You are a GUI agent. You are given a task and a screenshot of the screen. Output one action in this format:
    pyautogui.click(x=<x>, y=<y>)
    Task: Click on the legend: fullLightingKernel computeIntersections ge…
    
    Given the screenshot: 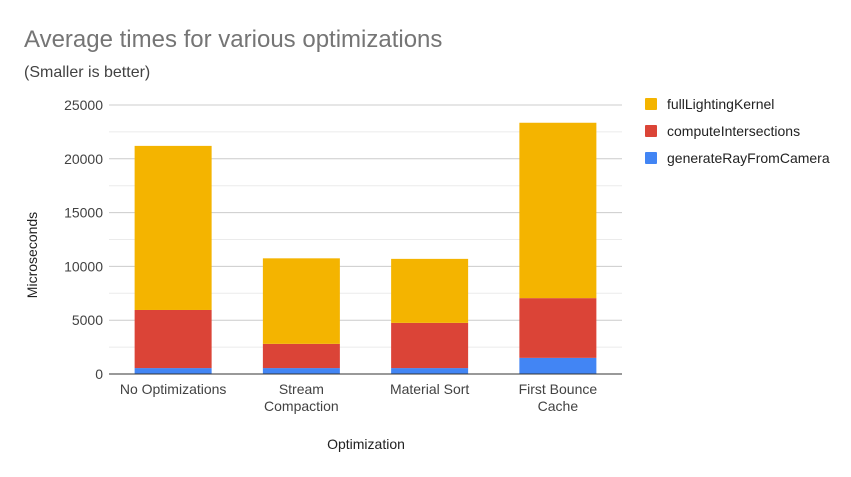 What is the action you would take?
    pyautogui.click(x=737, y=131)
    